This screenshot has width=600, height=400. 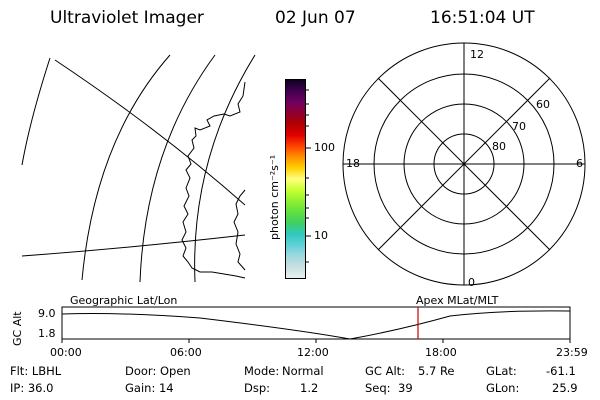 What do you see at coordinates (149, 388) in the screenshot?
I see `footer-gain: Gain: 14` at bounding box center [149, 388].